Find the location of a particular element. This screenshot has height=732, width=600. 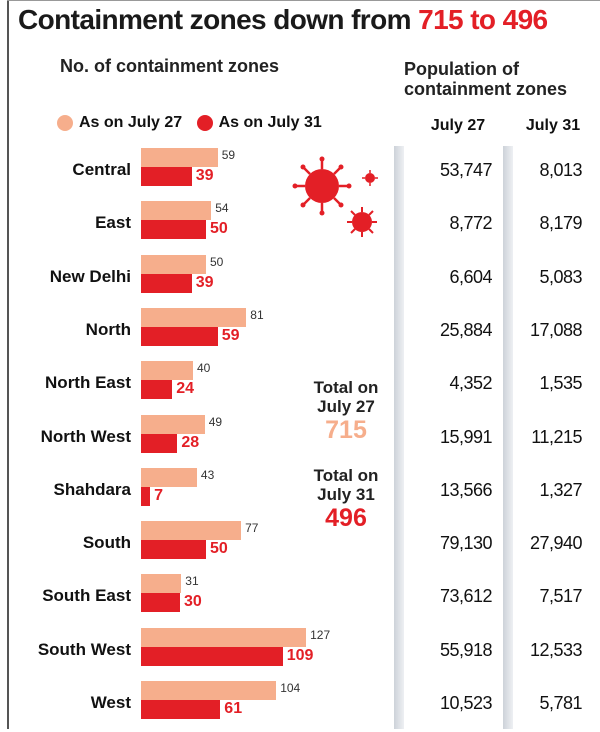

data-label-jul27: 104 is located at coordinates (290, 688).